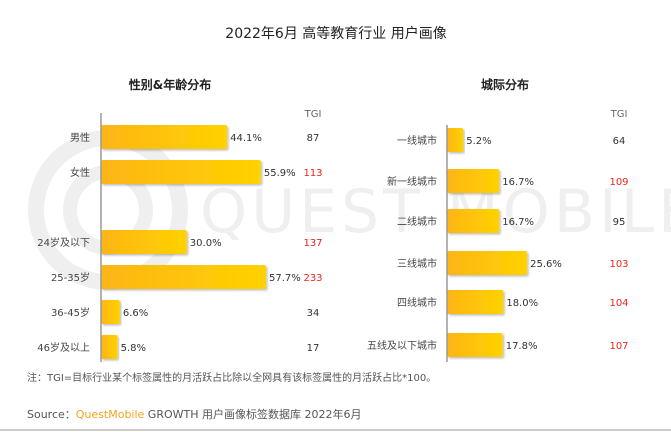 The width and height of the screenshot is (671, 432). What do you see at coordinates (312, 243) in the screenshot?
I see `tgi-value: 137` at bounding box center [312, 243].